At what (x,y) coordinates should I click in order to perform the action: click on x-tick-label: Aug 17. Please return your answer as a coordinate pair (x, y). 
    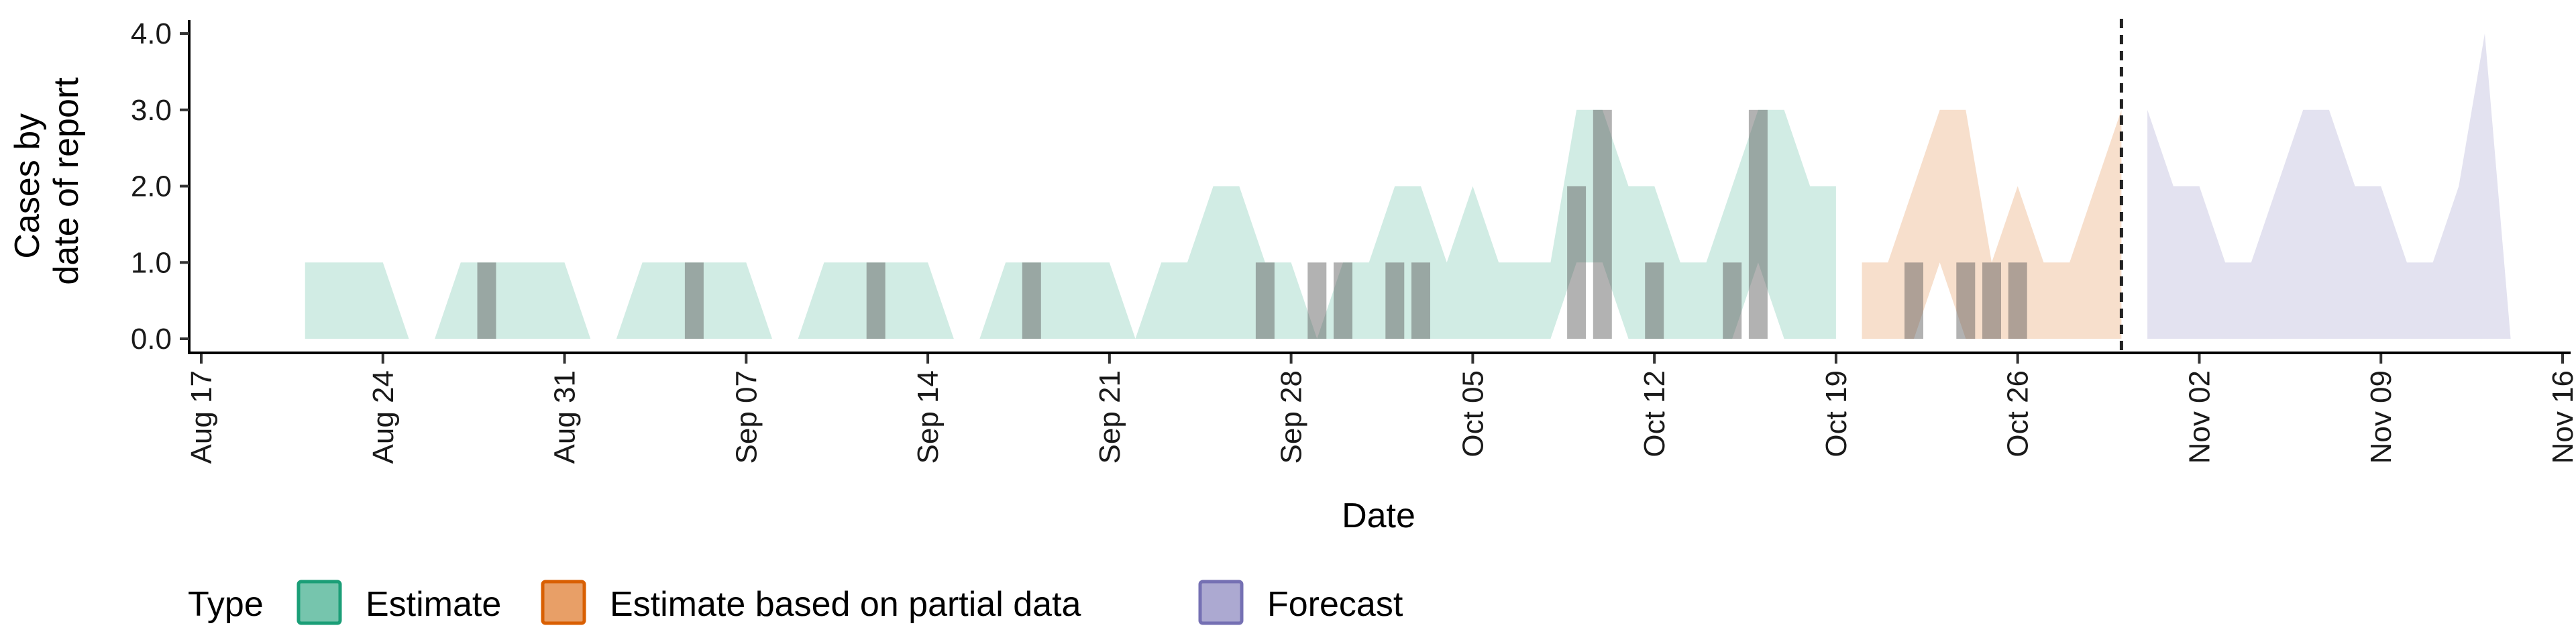
    Looking at the image, I should click on (201, 417).